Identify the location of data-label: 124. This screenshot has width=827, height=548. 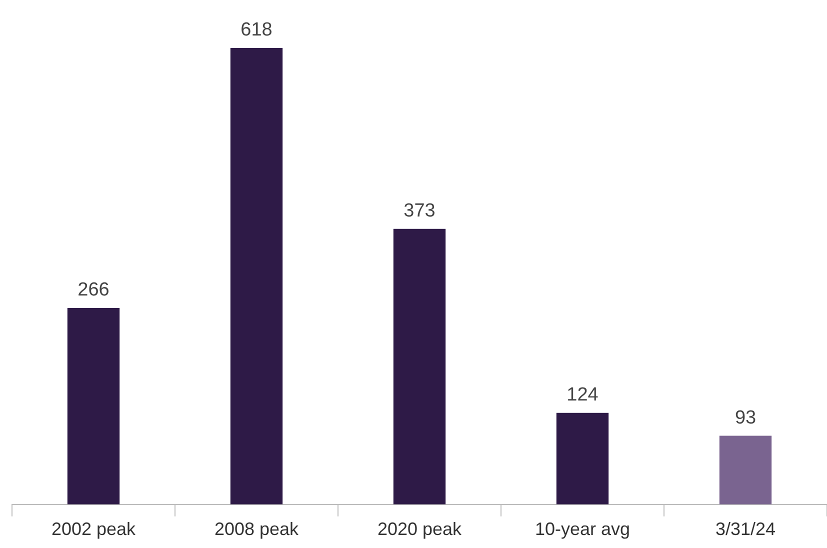
(582, 395).